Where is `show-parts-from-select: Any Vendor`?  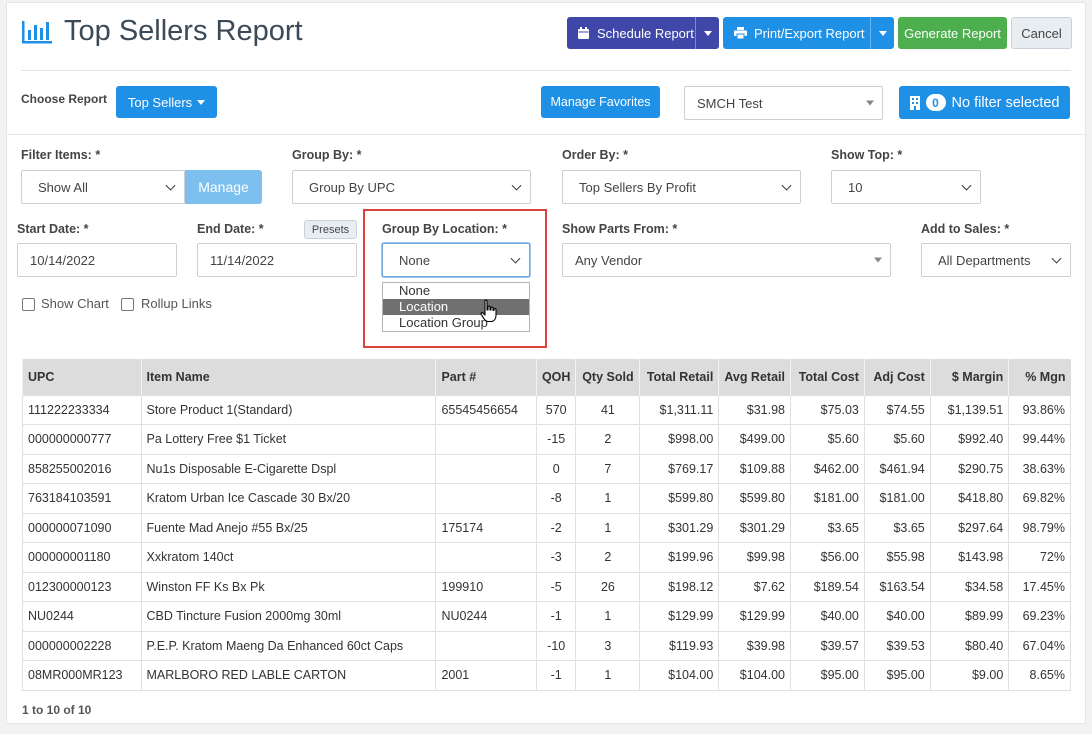
show-parts-from-select: Any Vendor is located at coordinates (726, 260).